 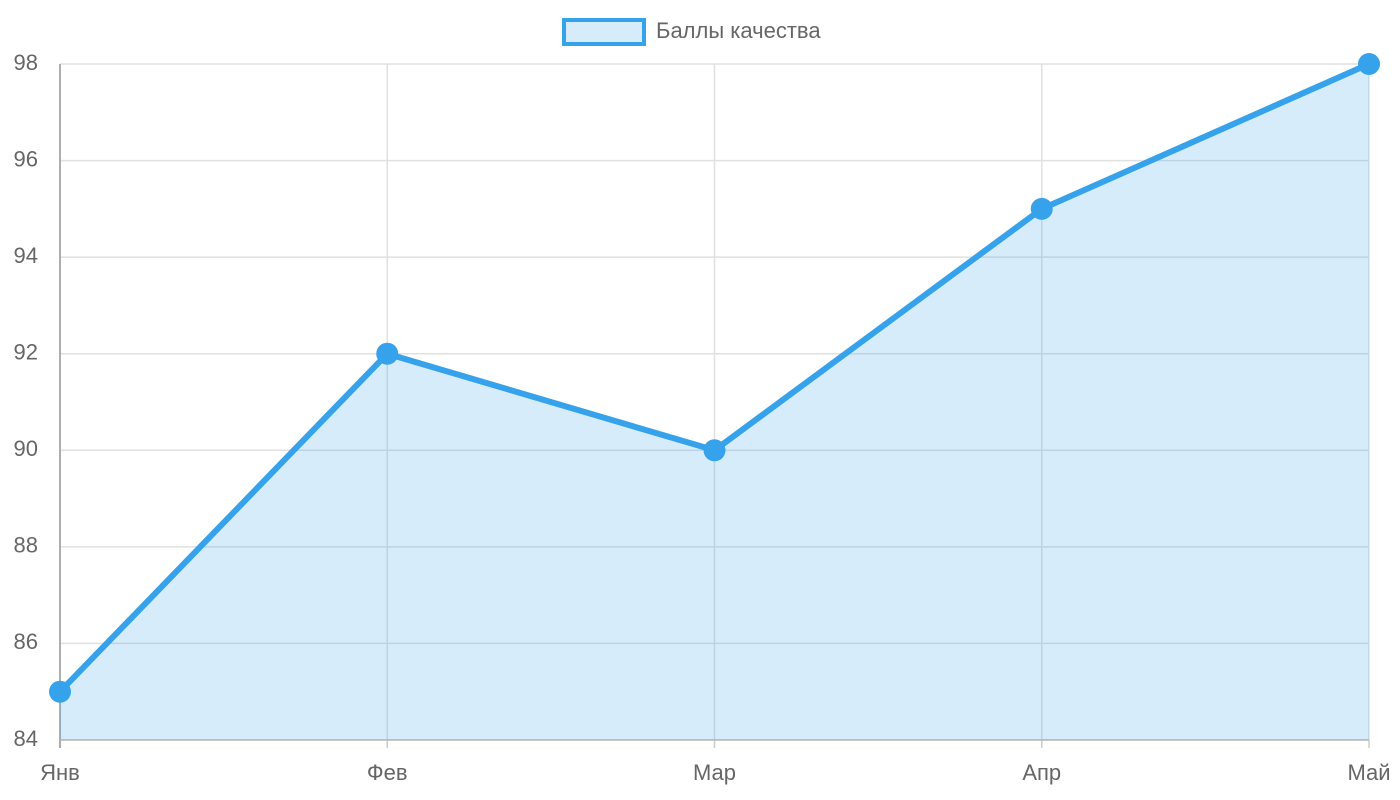 What do you see at coordinates (60, 772) in the screenshot?
I see `x-tick-label: Янв` at bounding box center [60, 772].